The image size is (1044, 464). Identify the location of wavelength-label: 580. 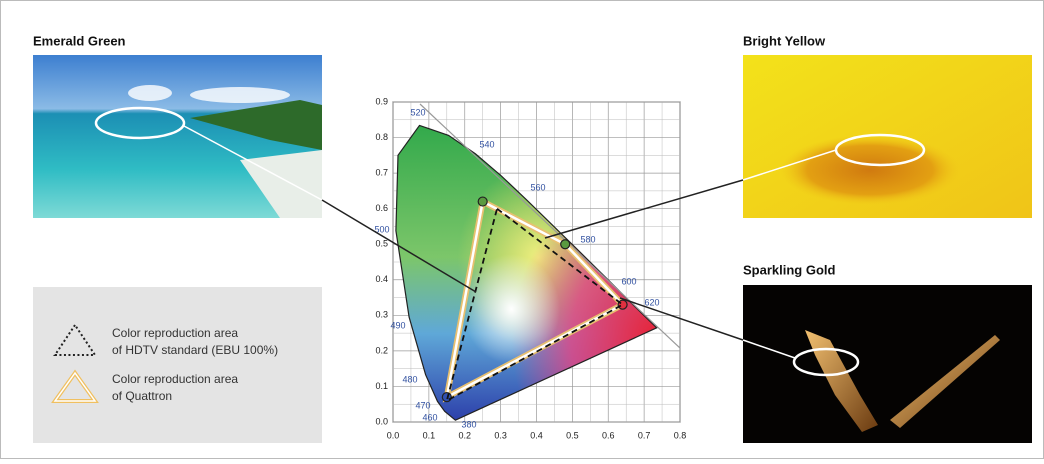
(587, 239).